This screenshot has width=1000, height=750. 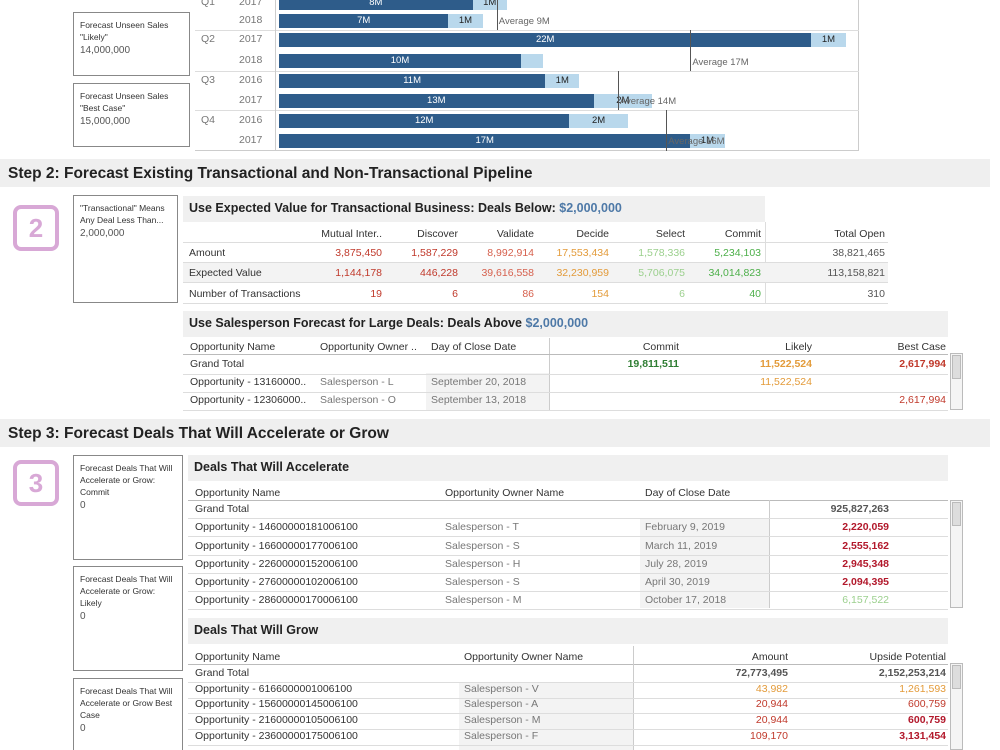 What do you see at coordinates (590, 208) in the screenshot?
I see `threshold-value: $2,000,000` at bounding box center [590, 208].